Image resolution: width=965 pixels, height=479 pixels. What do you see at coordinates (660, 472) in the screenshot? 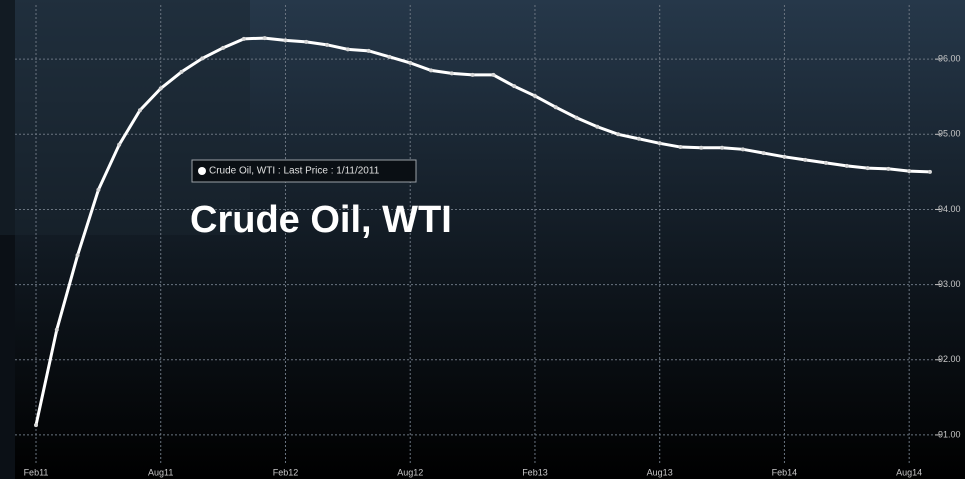
I see `x-tick-label: Aug13` at bounding box center [660, 472].